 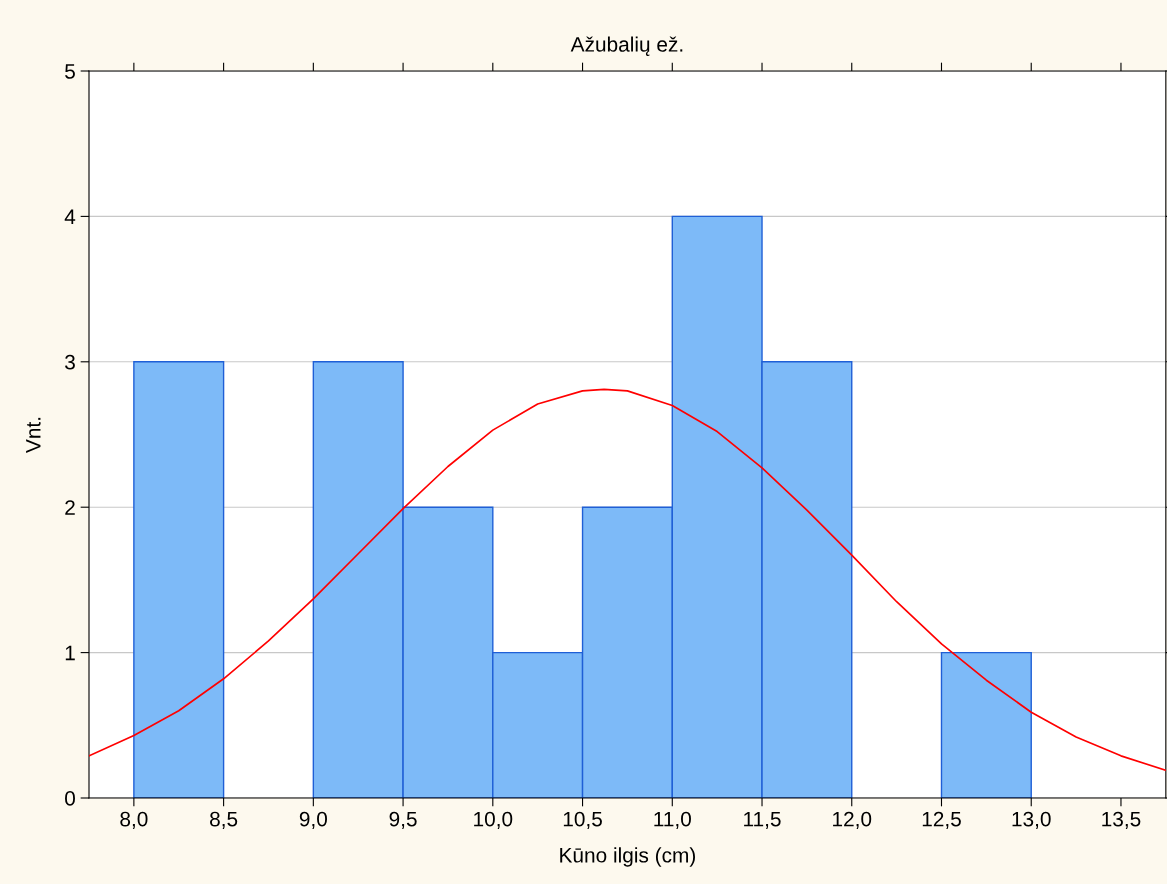 I want to click on x-tick-label: 12,5, so click(x=941, y=820).